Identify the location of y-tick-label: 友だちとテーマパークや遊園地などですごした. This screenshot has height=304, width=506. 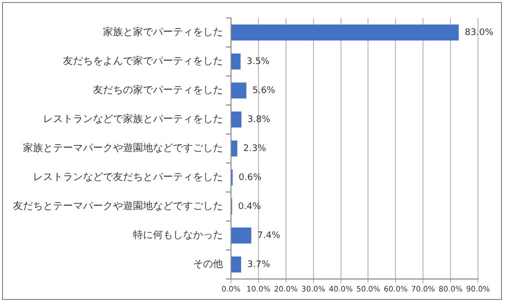
(118, 206).